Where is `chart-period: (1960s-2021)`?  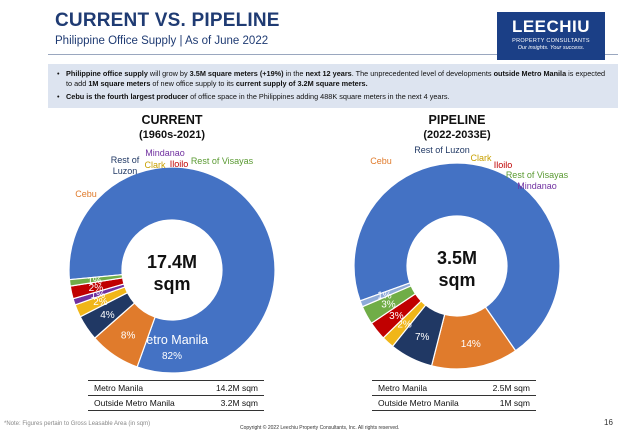
chart-period: (1960s-2021) is located at coordinates (172, 135).